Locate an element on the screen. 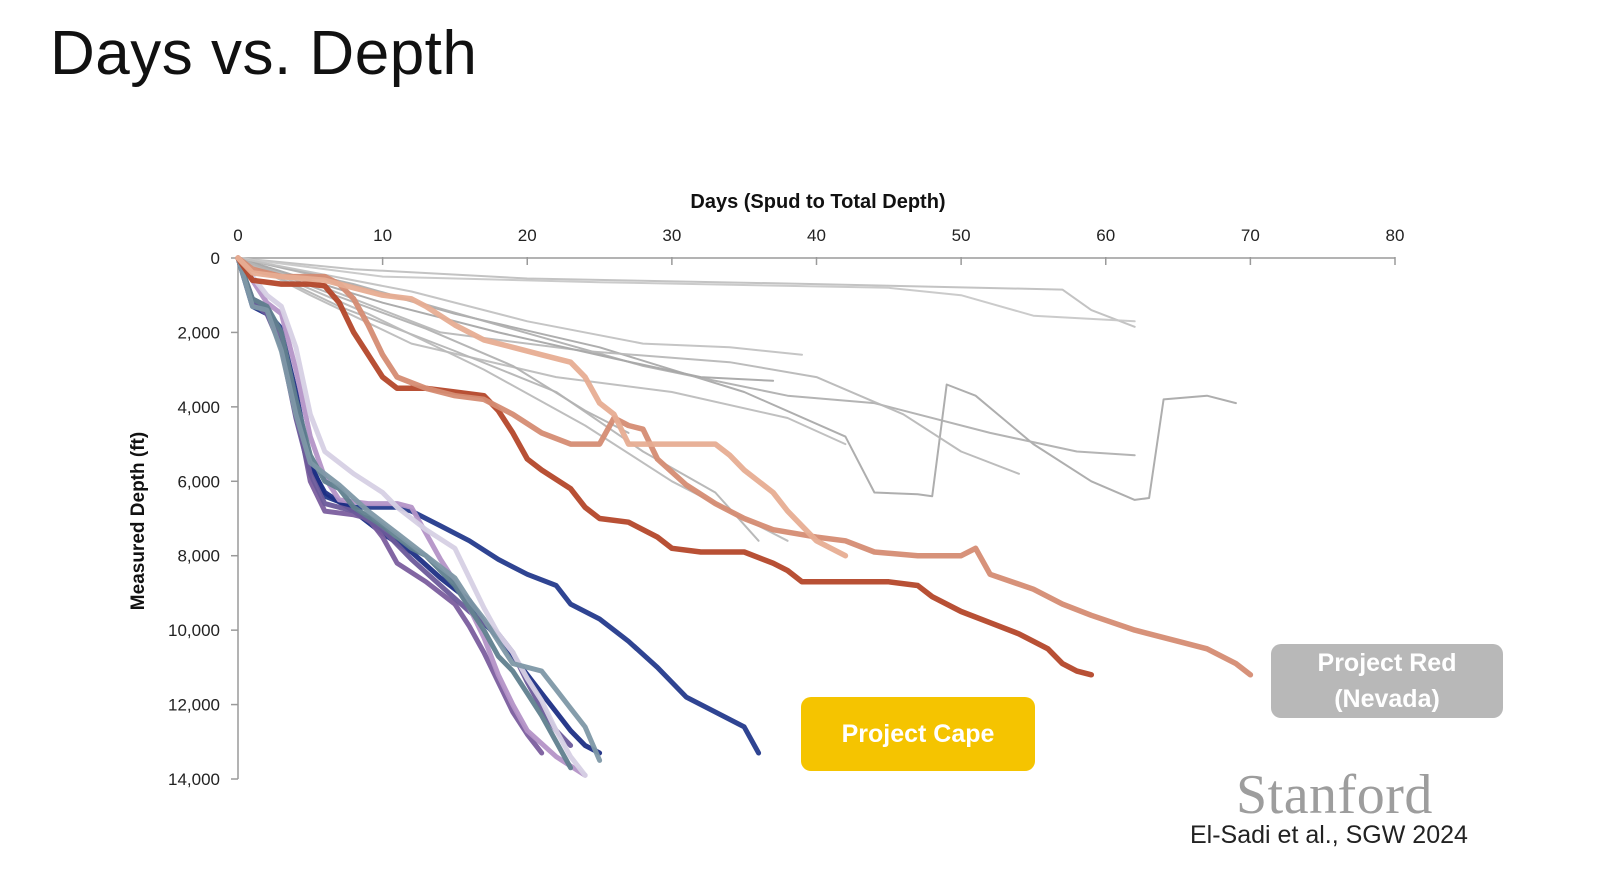  project-red-label-line1: Project Red is located at coordinates (1387, 663).